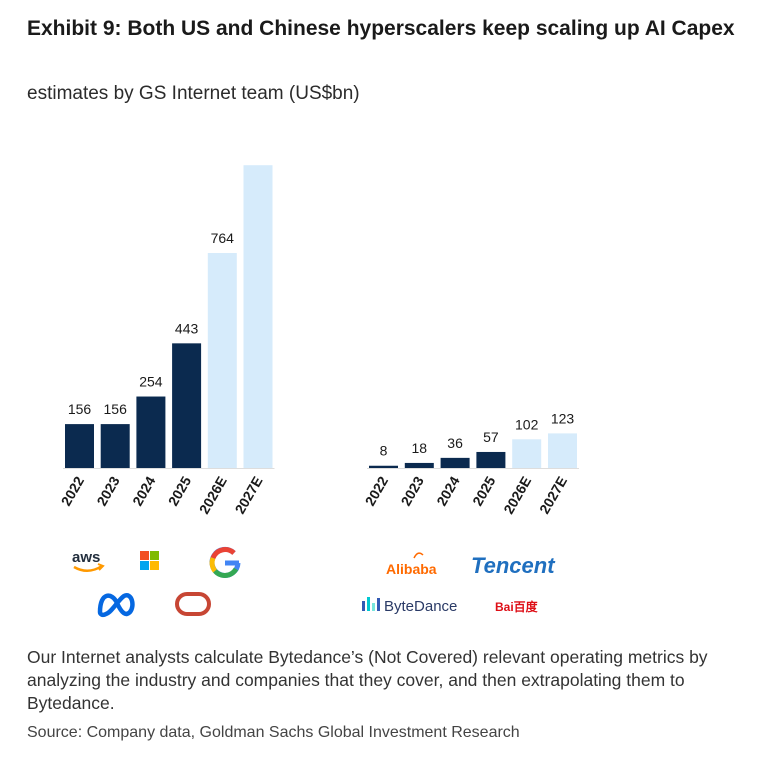 This screenshot has height=765, width=769. I want to click on google-logo, so click(225, 562).